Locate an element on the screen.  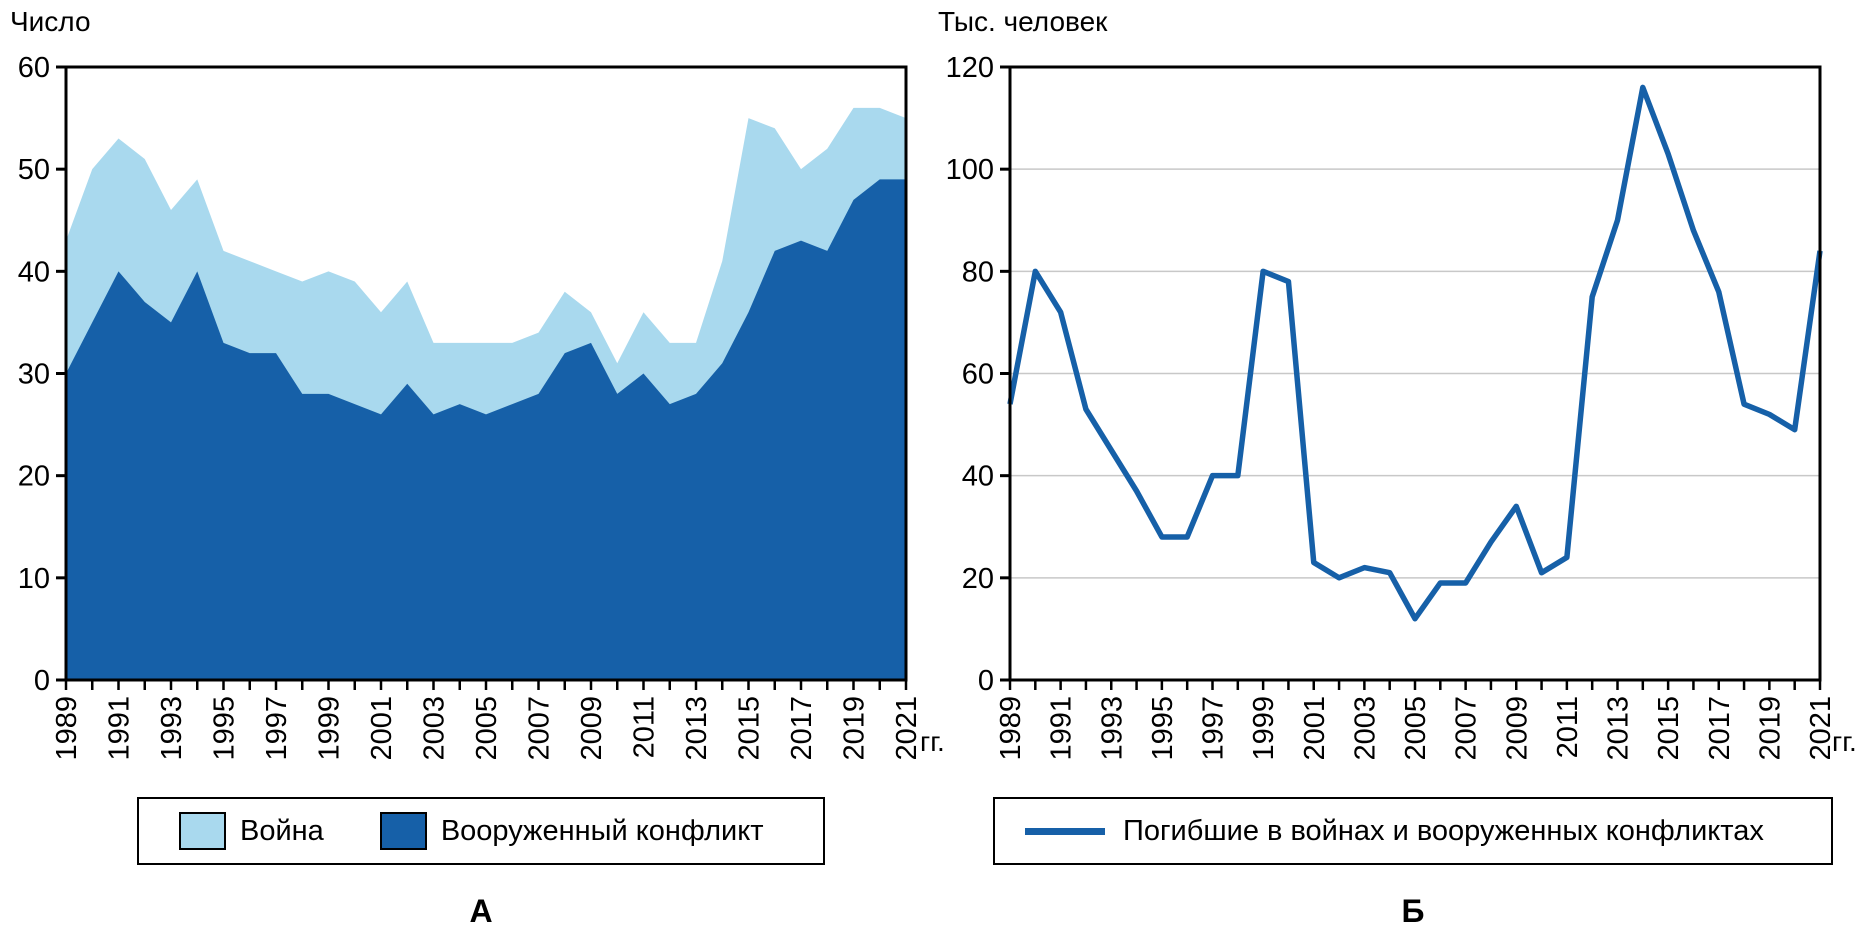
chart-b-caption: Б is located at coordinates (1413, 911).